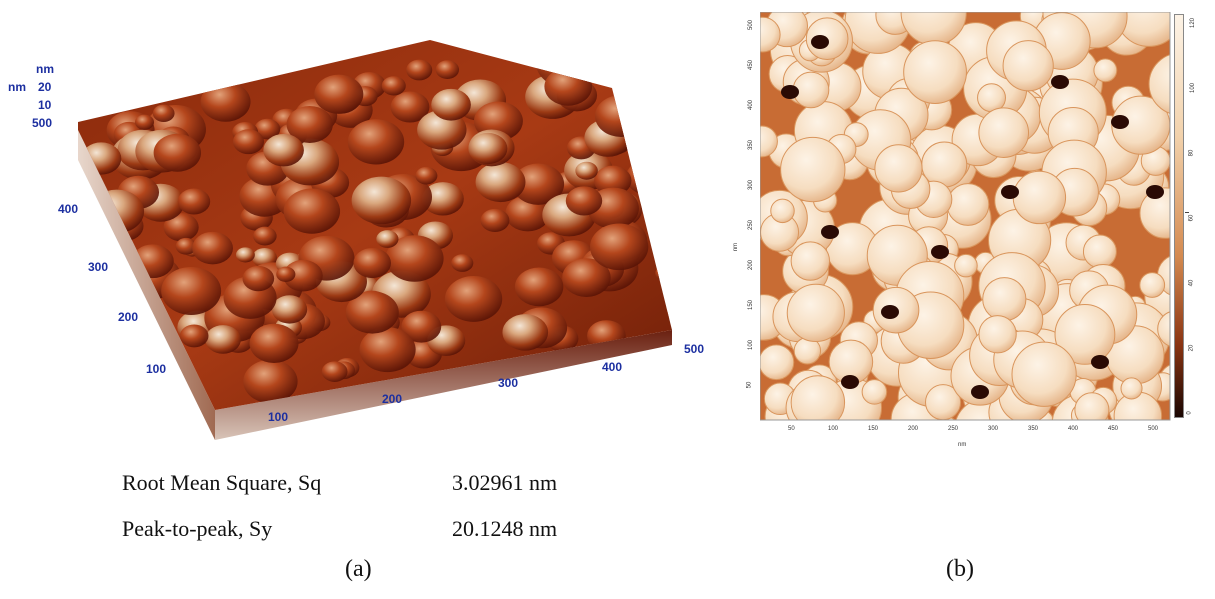  I want to click on map-x-tick: 50, so click(791, 429).